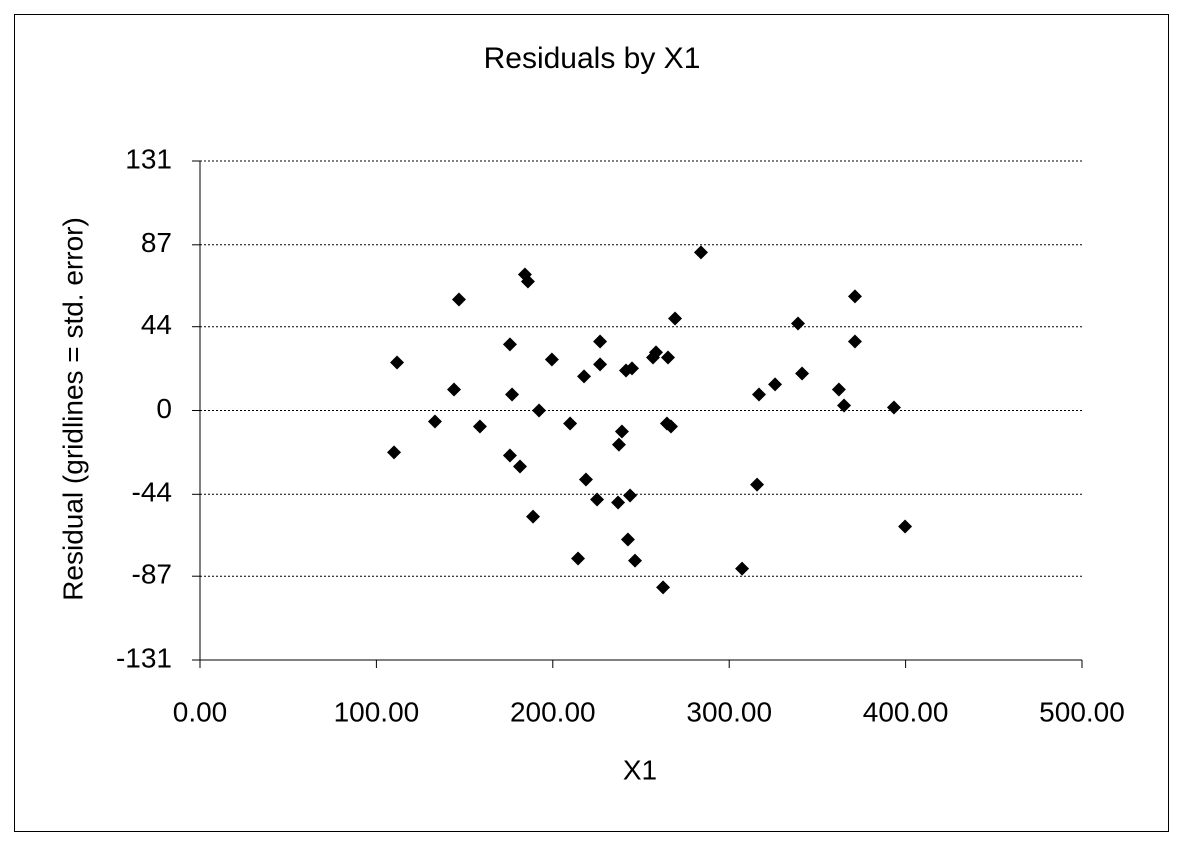 The width and height of the screenshot is (1183, 845). What do you see at coordinates (152, 492) in the screenshot?
I see `y-tick-label: -44` at bounding box center [152, 492].